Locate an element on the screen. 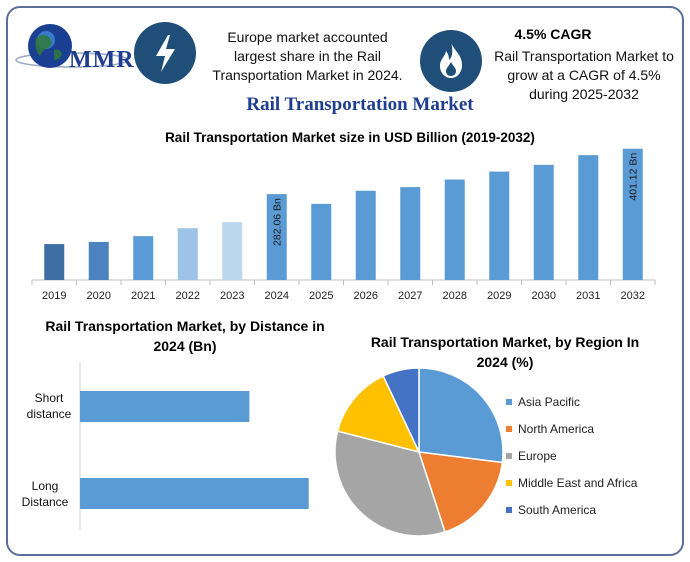  pie-slice-north-america is located at coordinates (460, 492).